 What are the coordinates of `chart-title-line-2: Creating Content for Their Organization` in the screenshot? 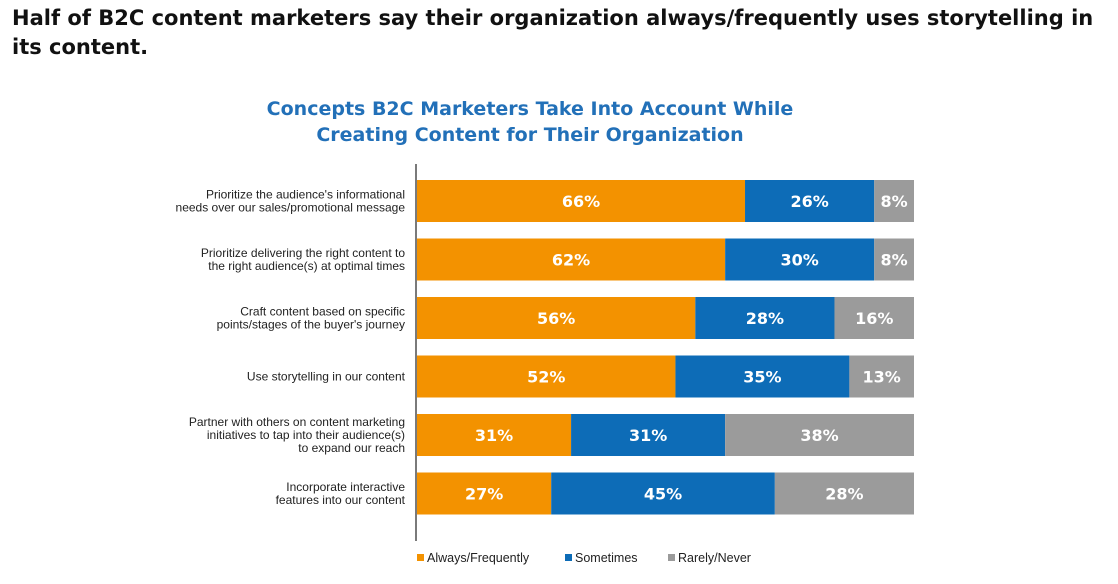 It's located at (530, 135).